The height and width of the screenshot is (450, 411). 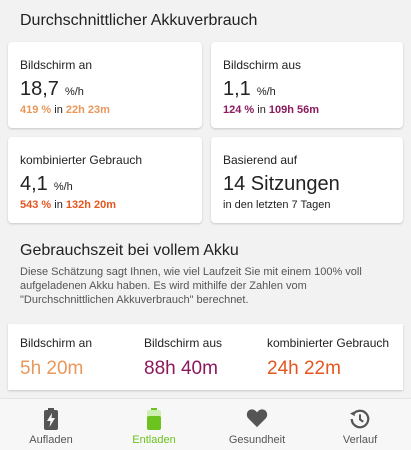 What do you see at coordinates (181, 368) in the screenshot?
I see `full-screen-off-value: 88h 40m` at bounding box center [181, 368].